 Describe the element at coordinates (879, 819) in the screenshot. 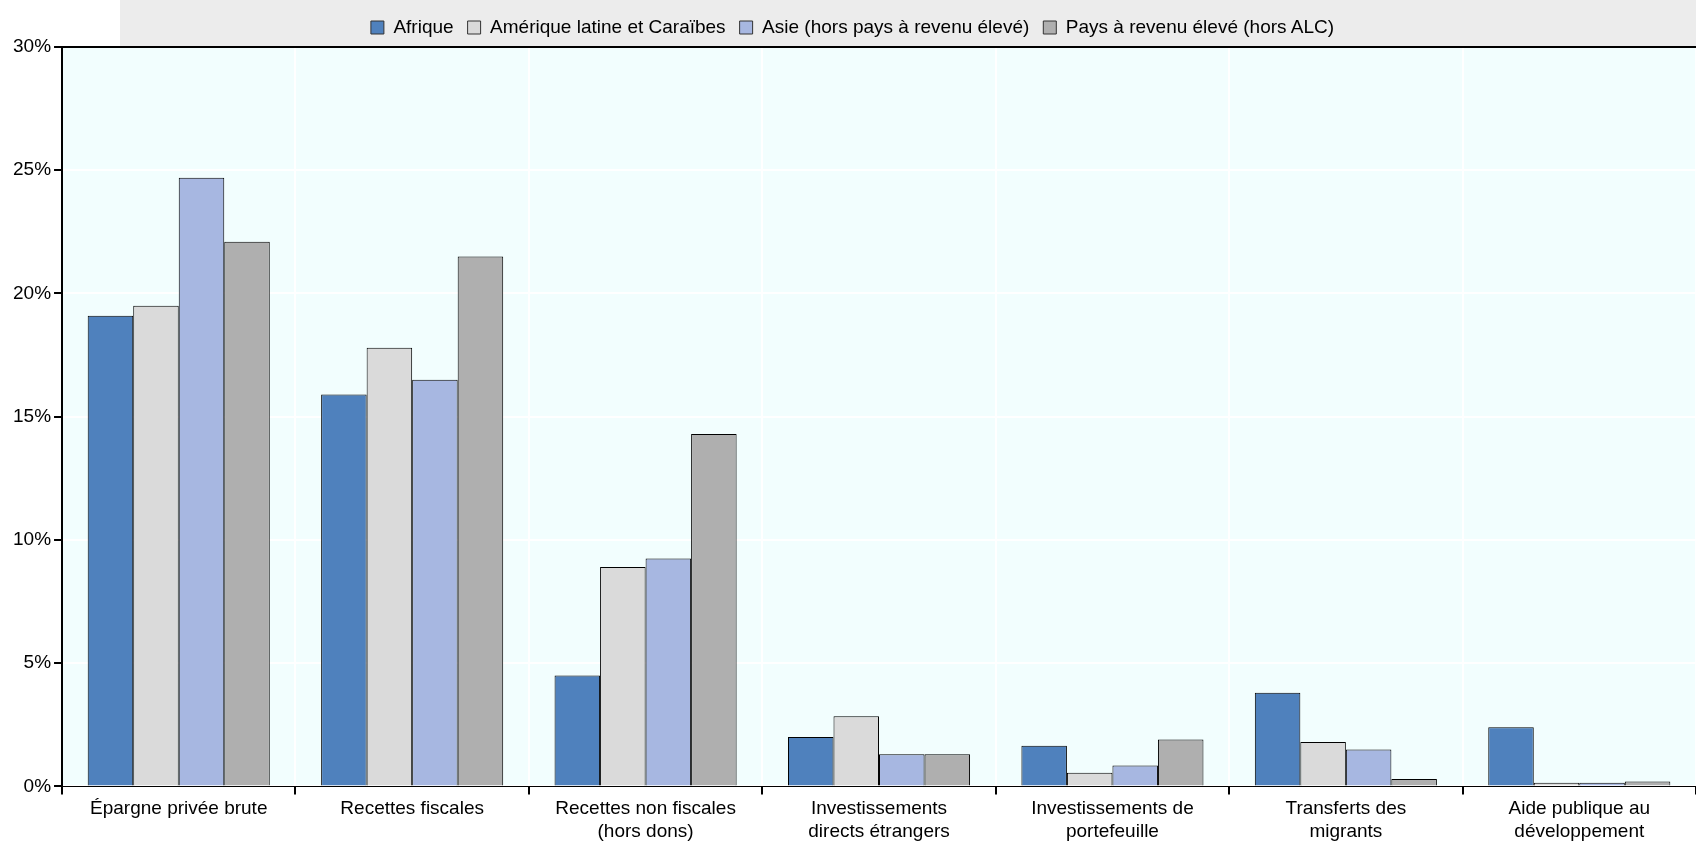

I see `x-tick-label: Investissements directs étrangers` at that location.